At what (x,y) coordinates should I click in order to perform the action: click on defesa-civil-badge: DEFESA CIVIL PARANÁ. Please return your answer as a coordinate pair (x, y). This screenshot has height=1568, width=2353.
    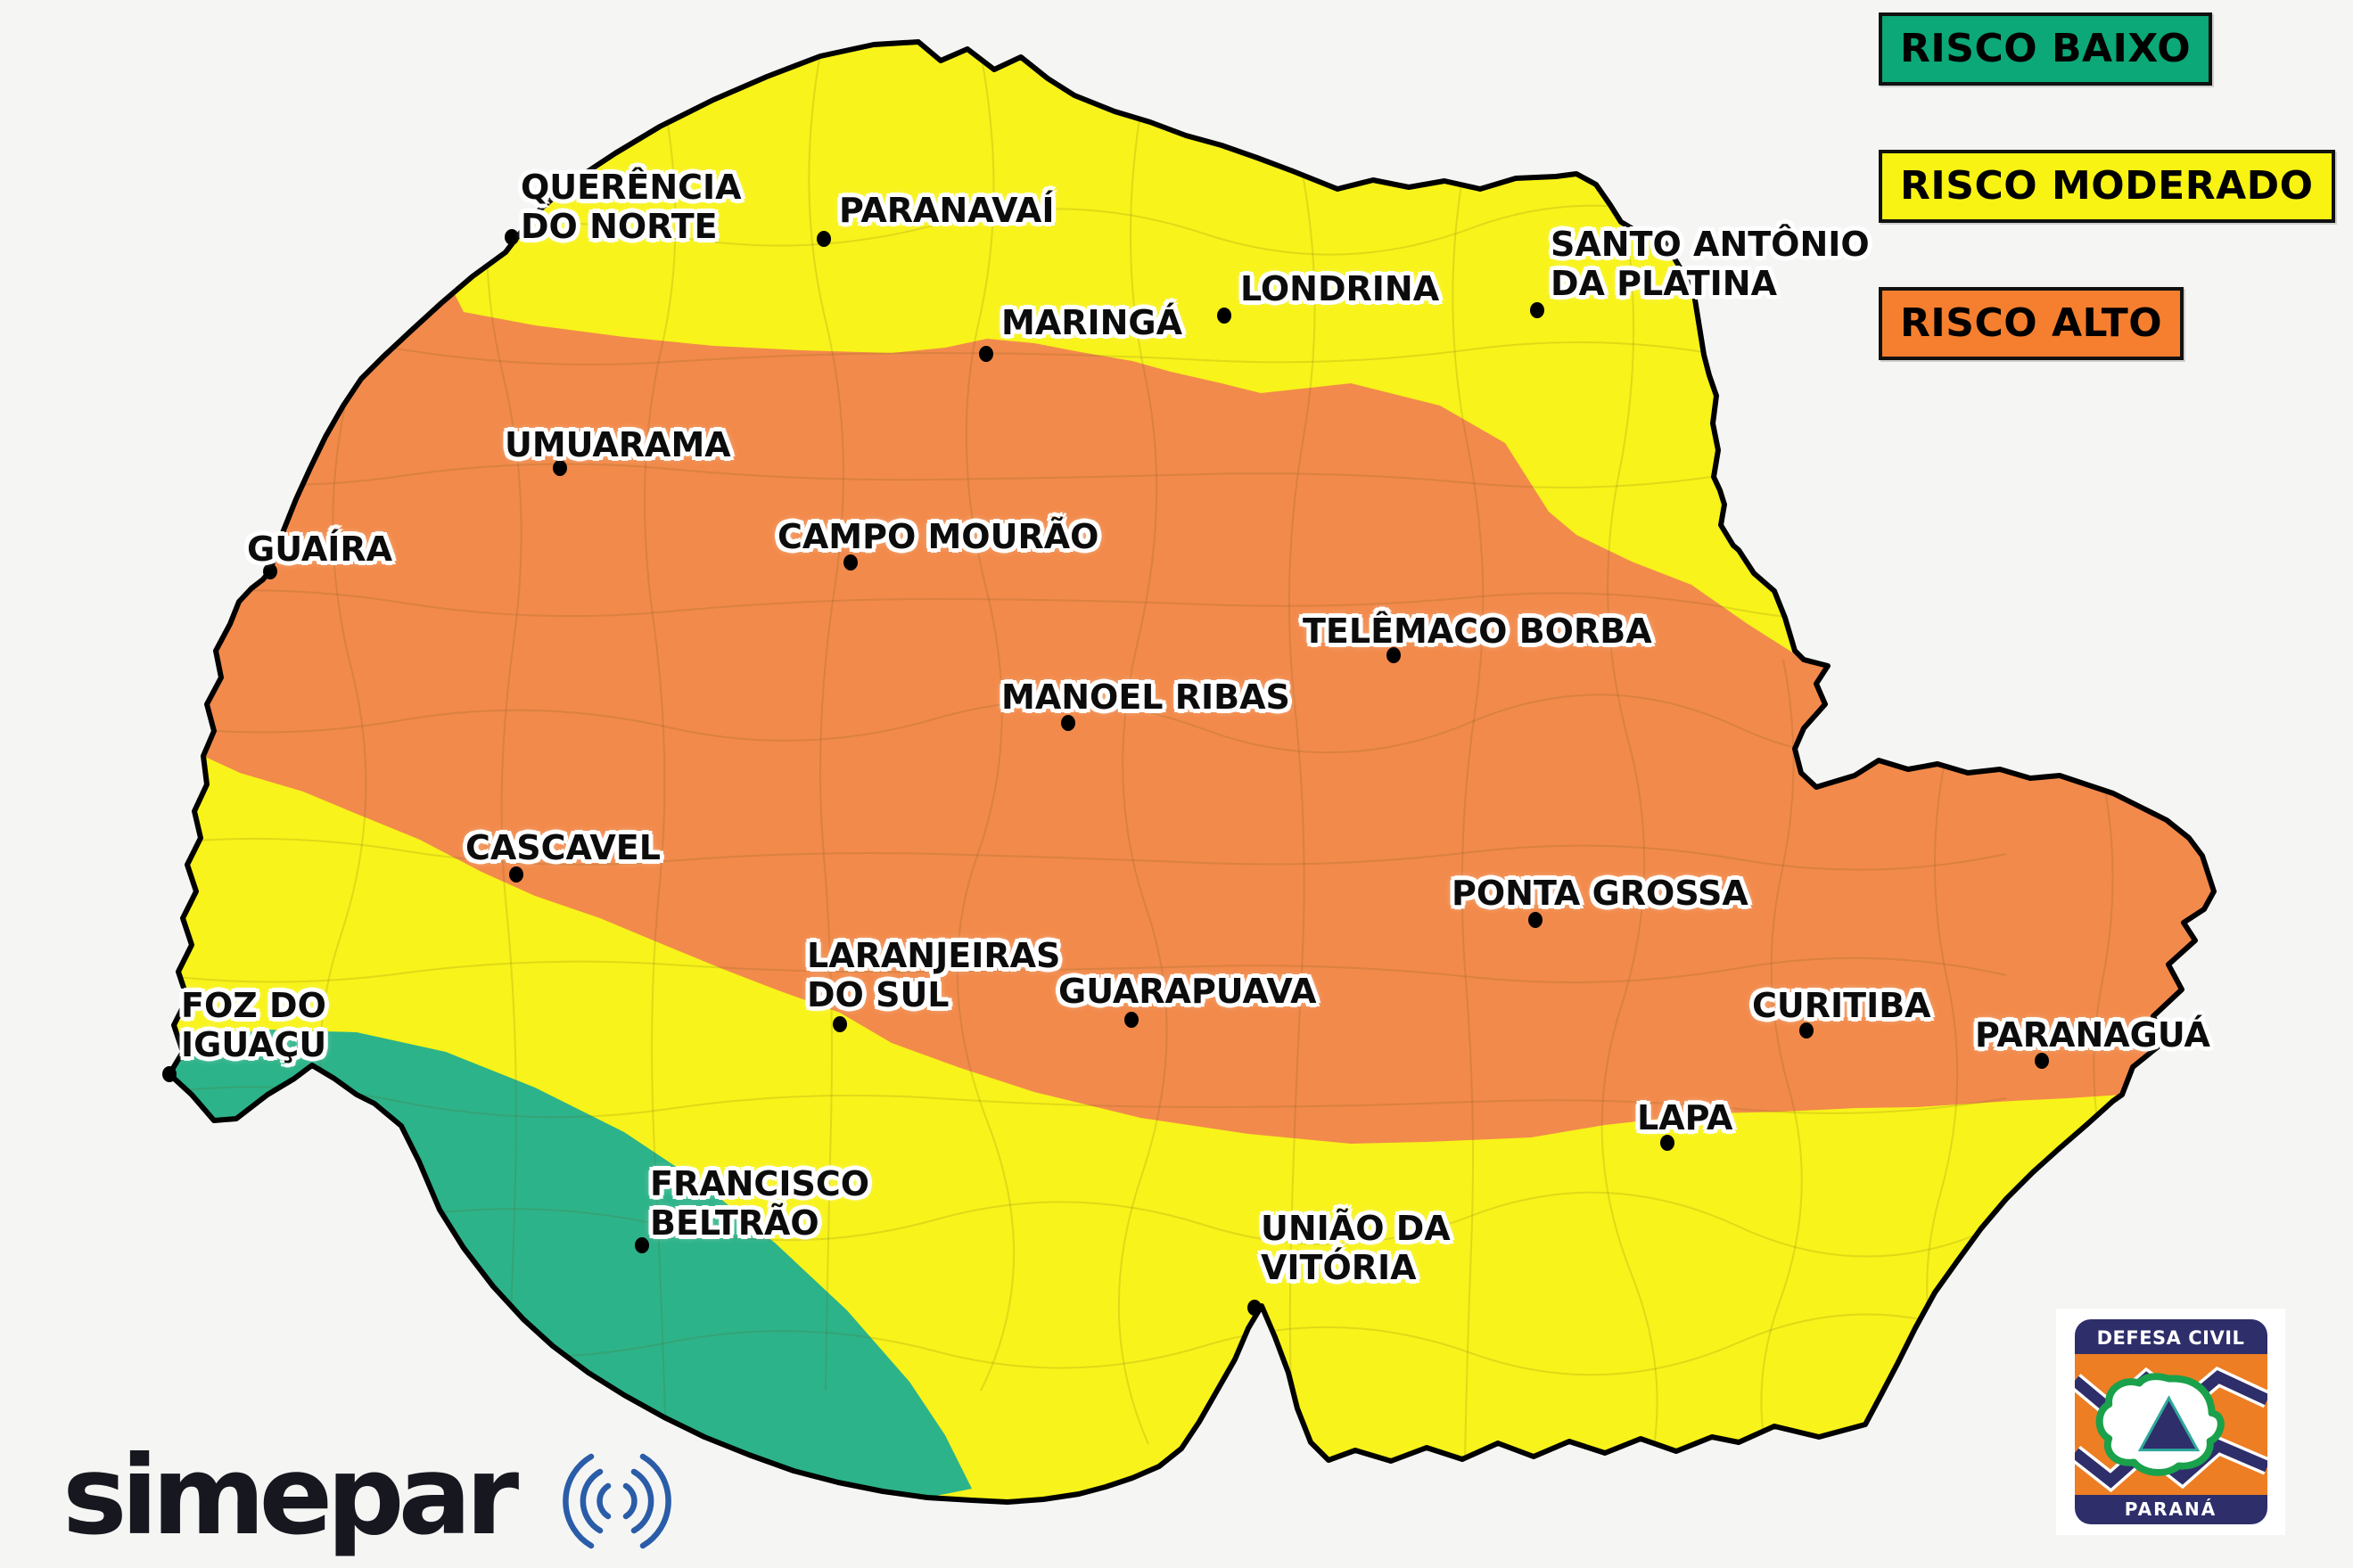
    Looking at the image, I should click on (2170, 1422).